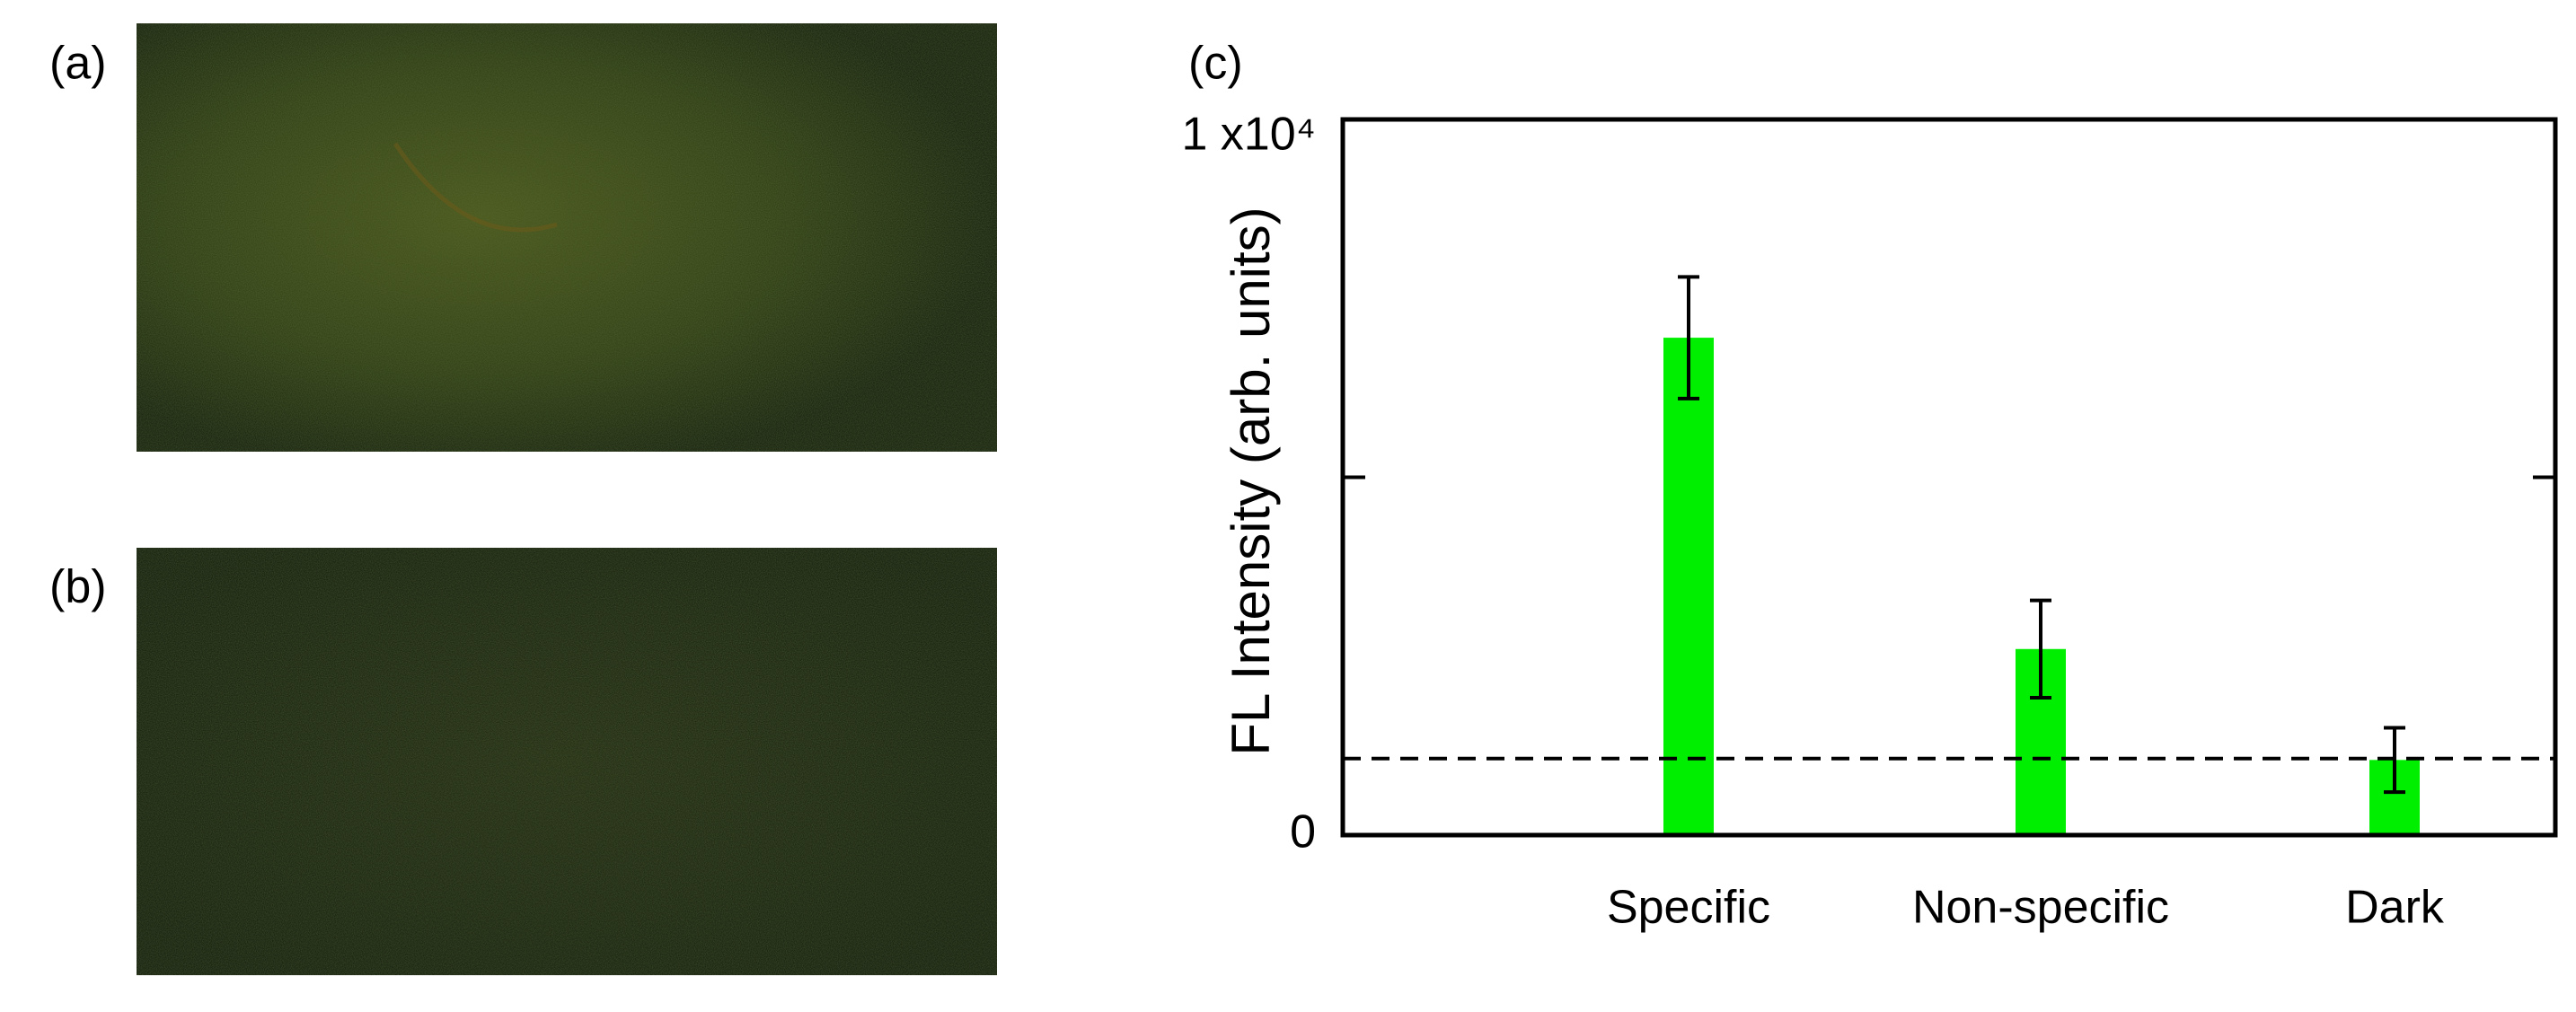 This screenshot has height=1012, width=2576. I want to click on x-tick-label: Non-specific, so click(2040, 908).